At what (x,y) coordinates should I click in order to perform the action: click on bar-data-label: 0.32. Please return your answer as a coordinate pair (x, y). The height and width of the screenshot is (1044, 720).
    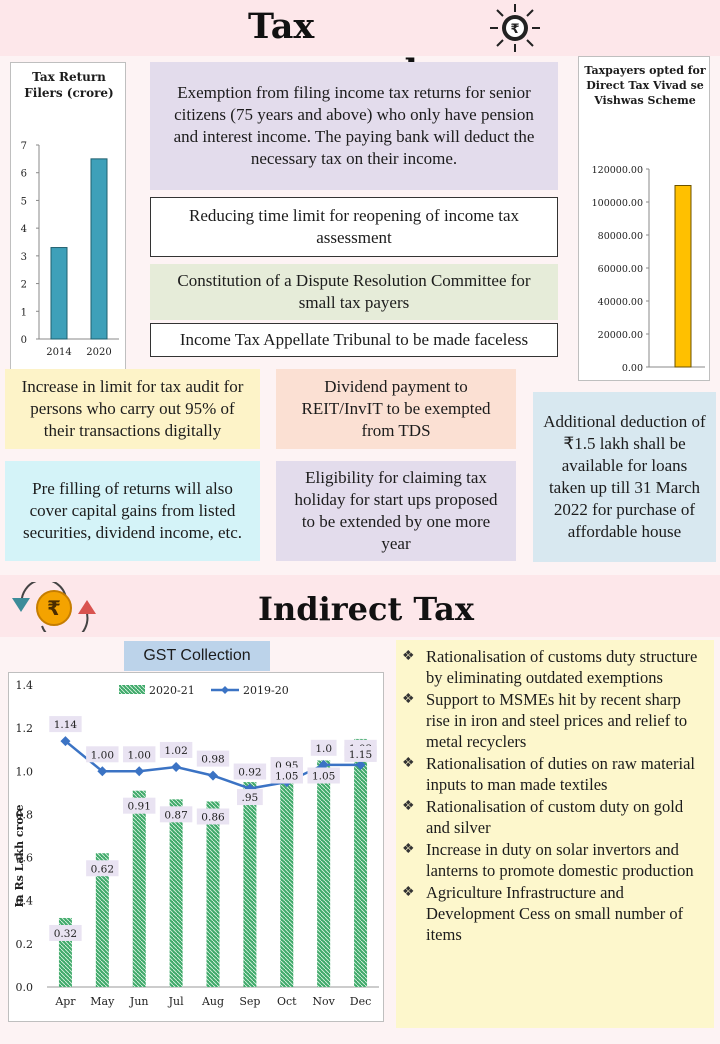
    Looking at the image, I should click on (65, 934).